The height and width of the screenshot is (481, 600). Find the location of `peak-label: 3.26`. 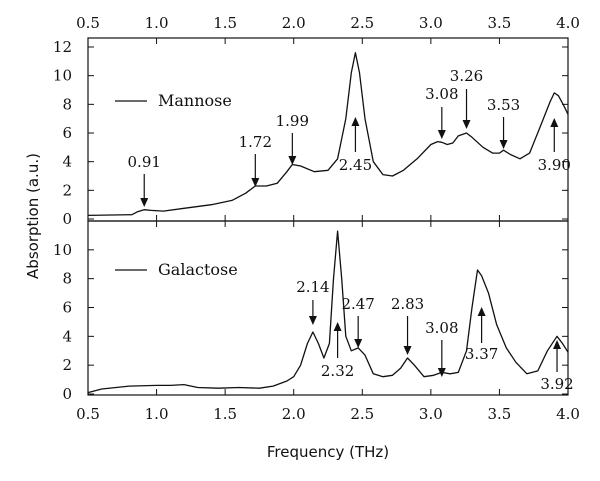

peak-label: 3.26 is located at coordinates (466, 76).